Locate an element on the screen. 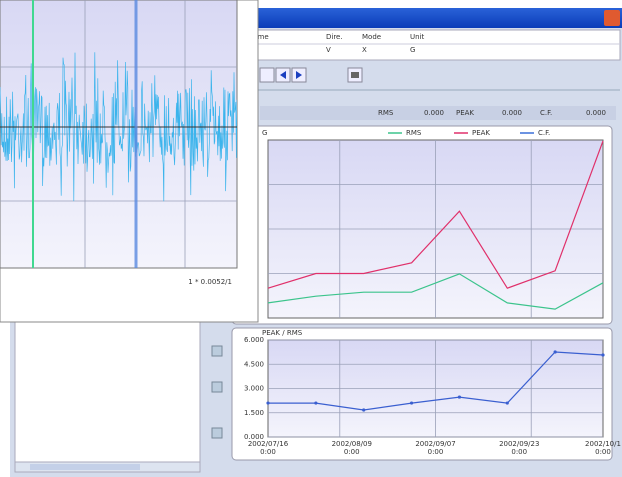  column-header: Dire. is located at coordinates (334, 37).